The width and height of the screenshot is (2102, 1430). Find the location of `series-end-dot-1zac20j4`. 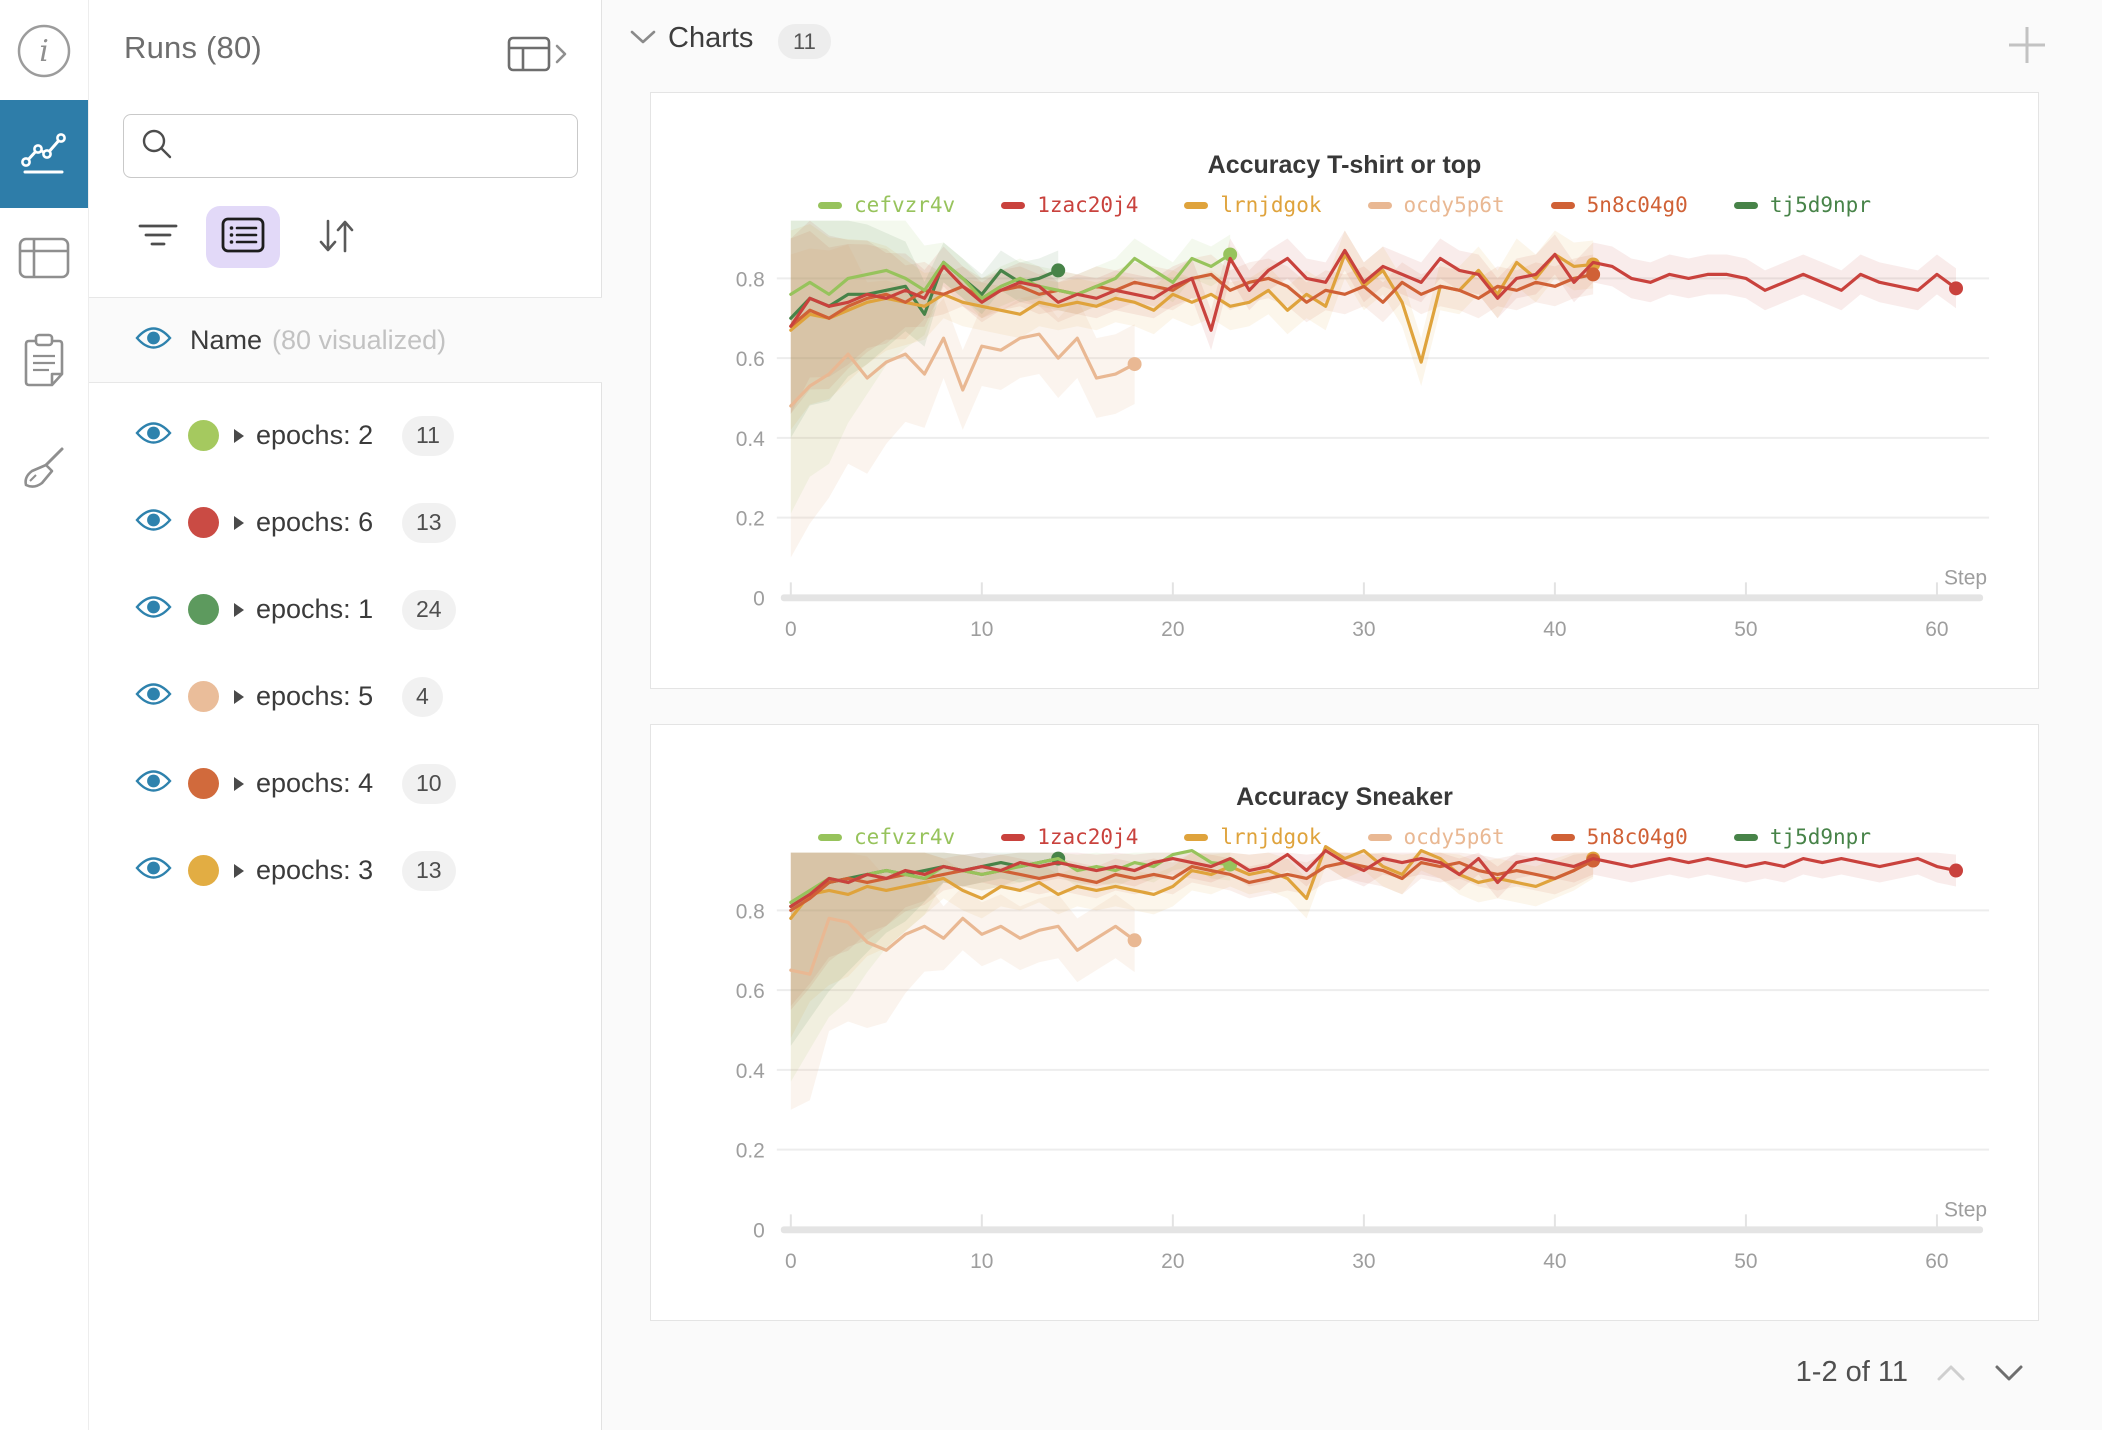

series-end-dot-1zac20j4 is located at coordinates (1956, 288).